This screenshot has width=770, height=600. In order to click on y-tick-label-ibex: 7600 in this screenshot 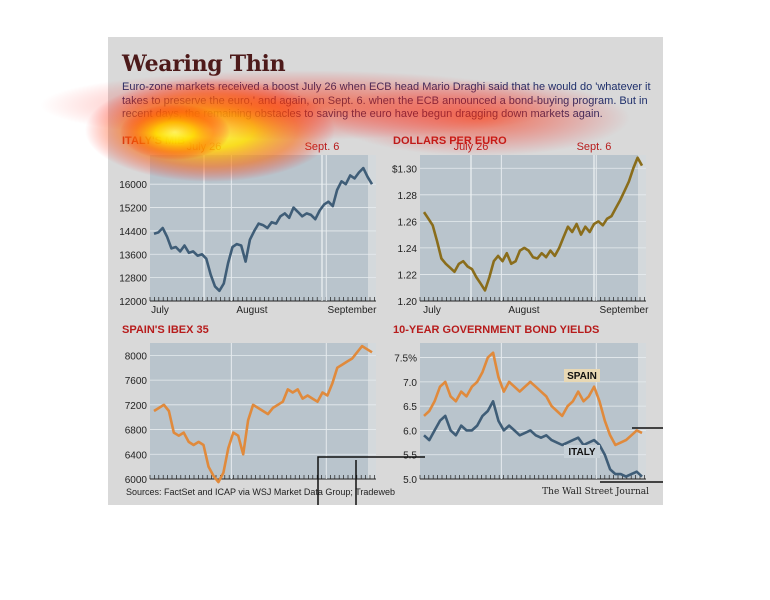, I will do `click(136, 381)`.